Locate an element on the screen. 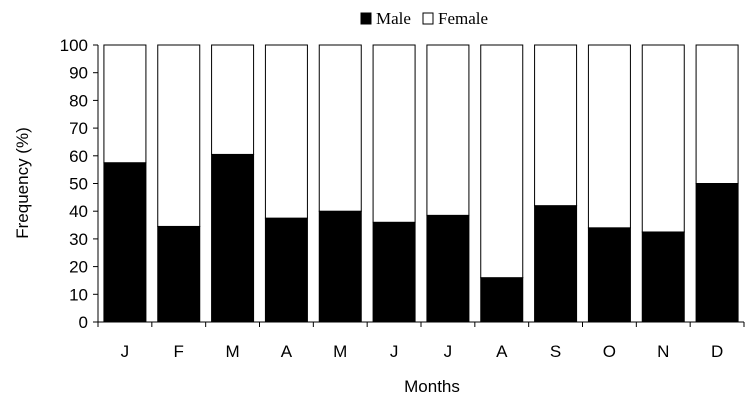  x-tick-label: F is located at coordinates (179, 351).